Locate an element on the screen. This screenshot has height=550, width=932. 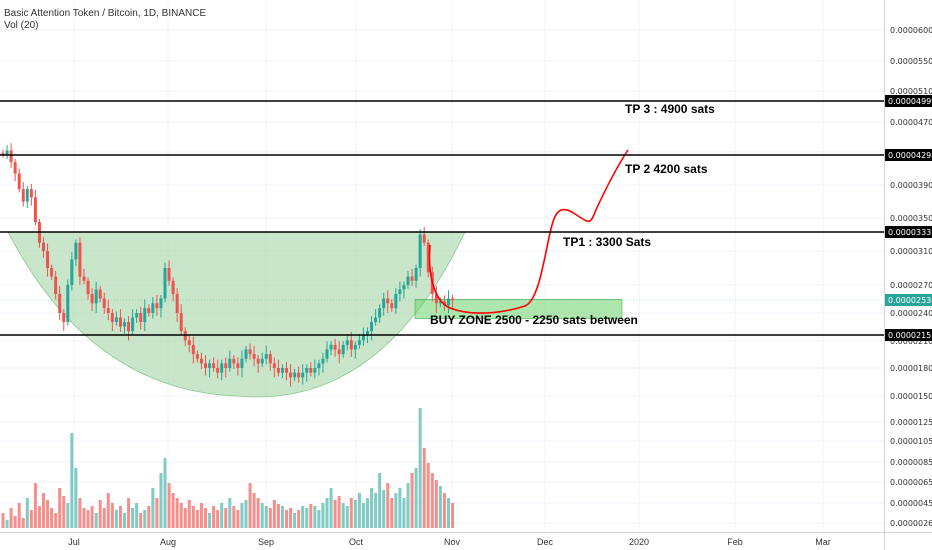
level-price-badge-label: 0.00003331 is located at coordinates (910, 232).